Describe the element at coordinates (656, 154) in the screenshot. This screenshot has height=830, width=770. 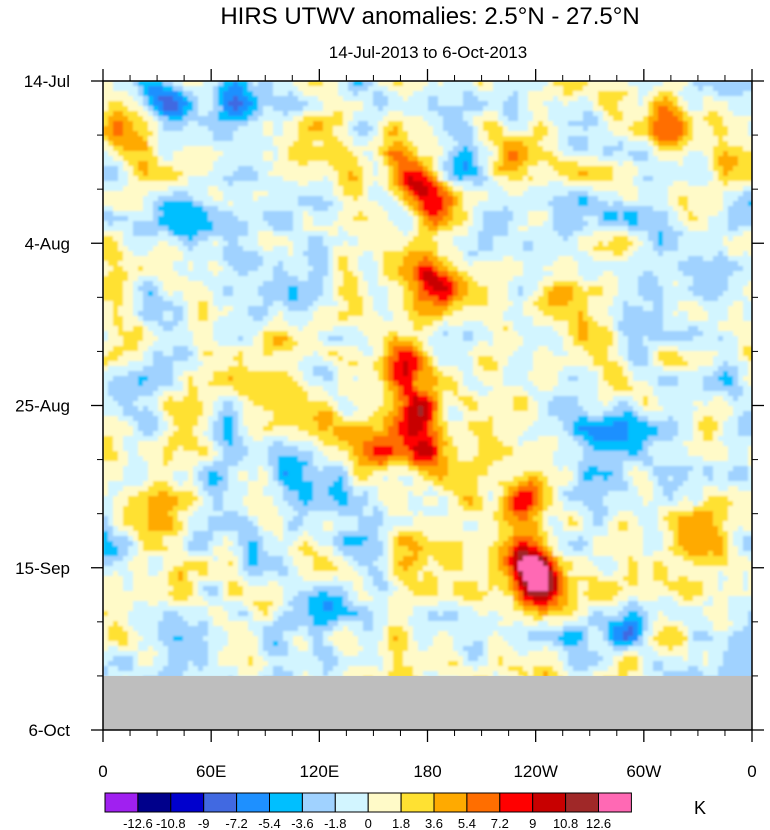
I see `heatmap-cell-1930` at that location.